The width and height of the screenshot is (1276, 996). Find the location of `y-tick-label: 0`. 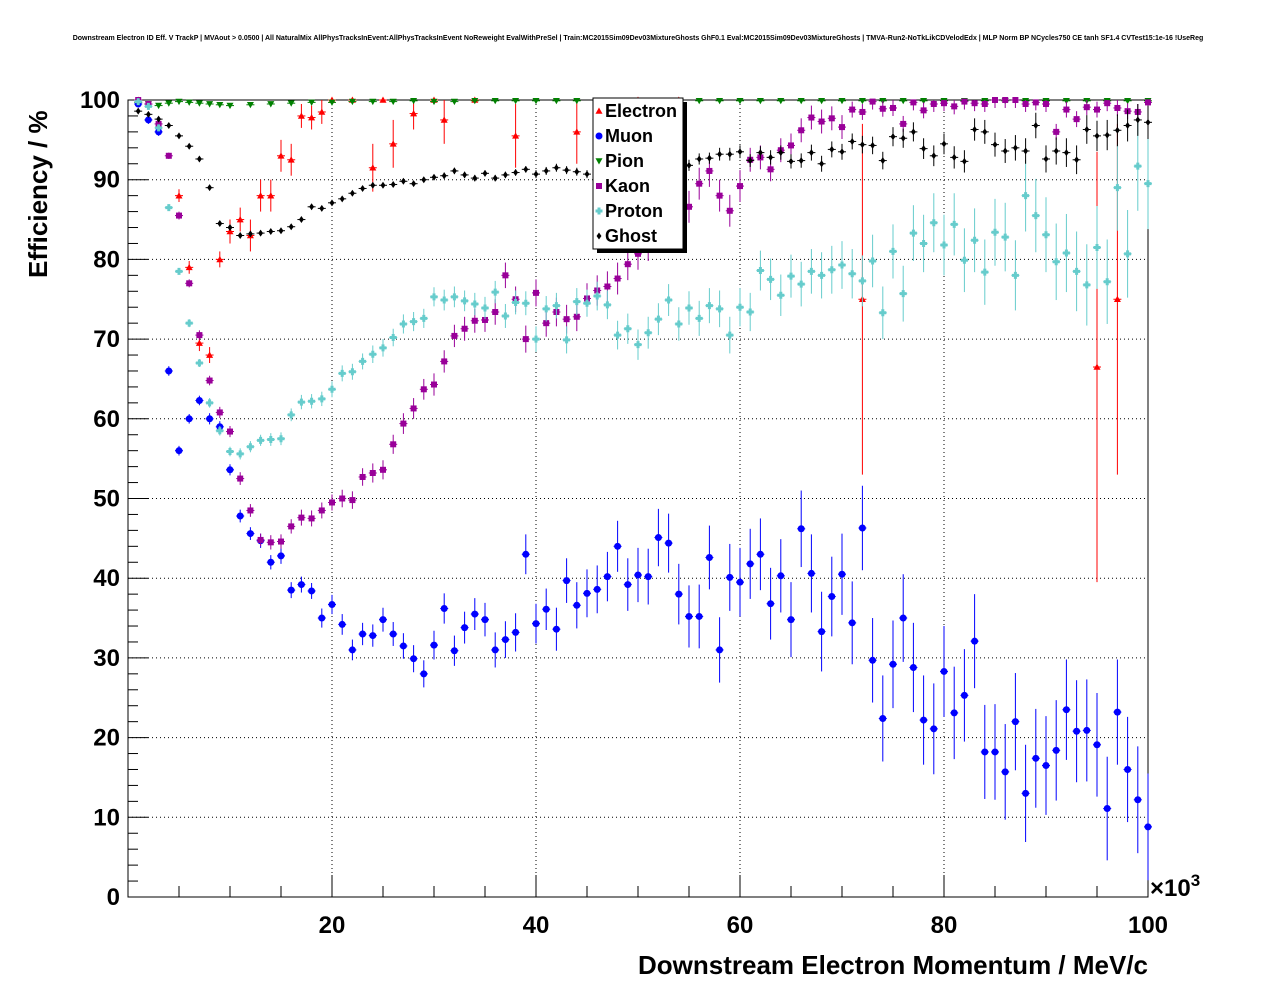

y-tick-label: 0 is located at coordinates (113, 897).